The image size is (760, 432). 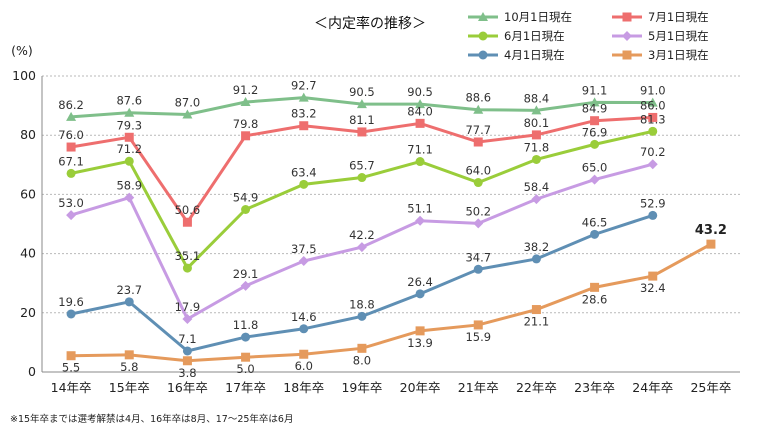 I want to click on y-tick-label: 40, so click(x=28, y=253).